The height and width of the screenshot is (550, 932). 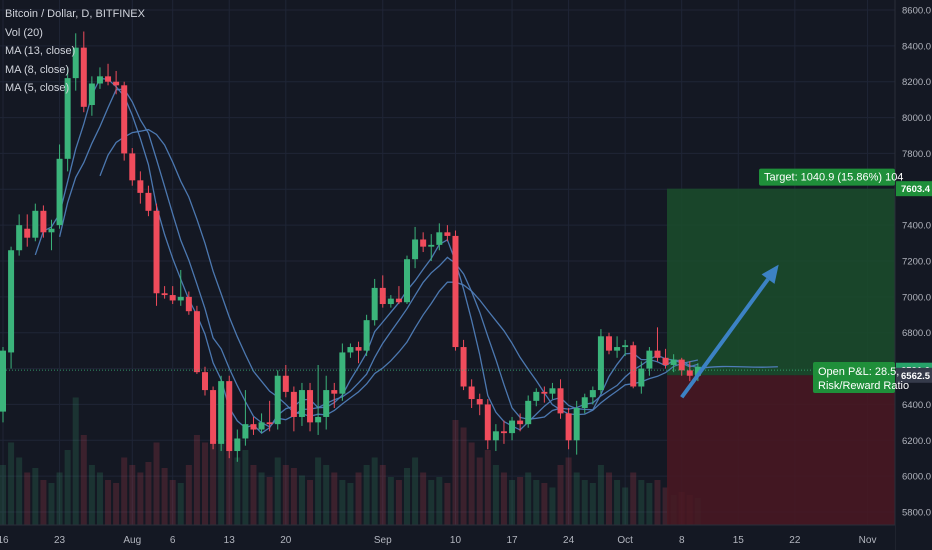 I want to click on indicator-volume-label: Vol (20), so click(x=24, y=32).